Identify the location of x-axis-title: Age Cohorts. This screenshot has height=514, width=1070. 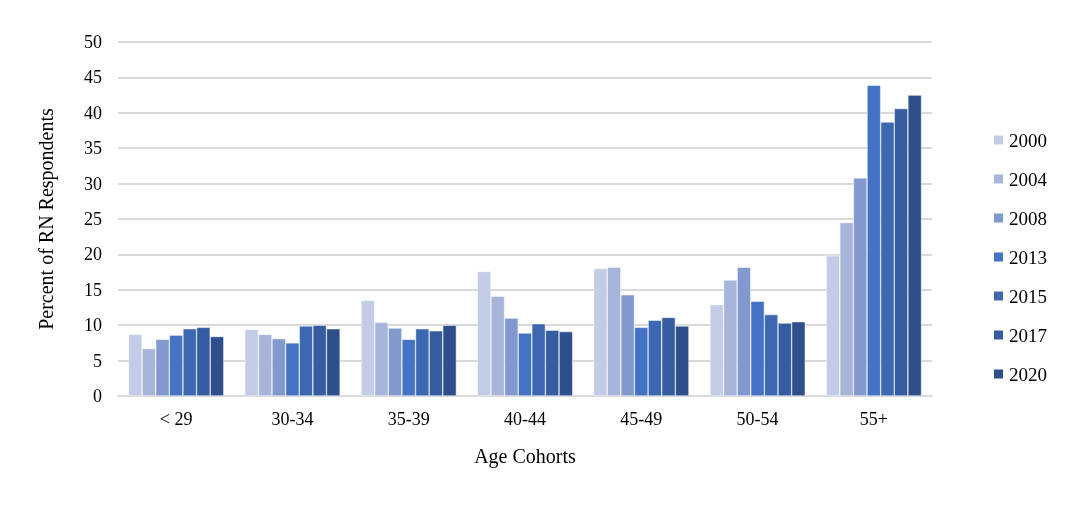
(525, 456).